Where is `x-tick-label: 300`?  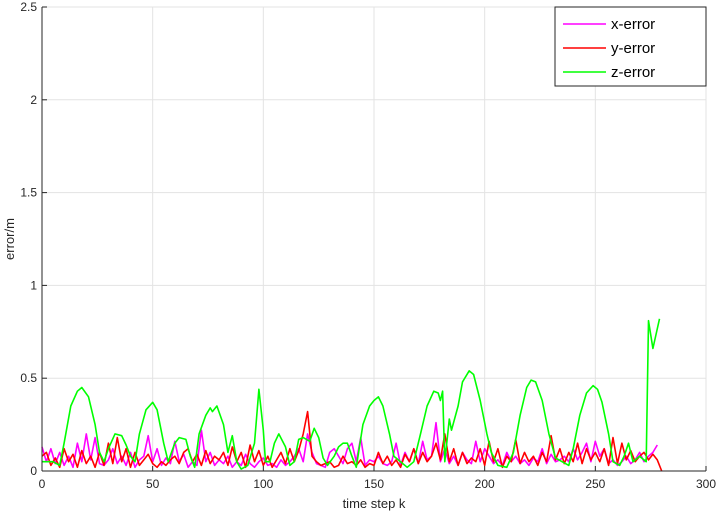
x-tick-label: 300 is located at coordinates (706, 484).